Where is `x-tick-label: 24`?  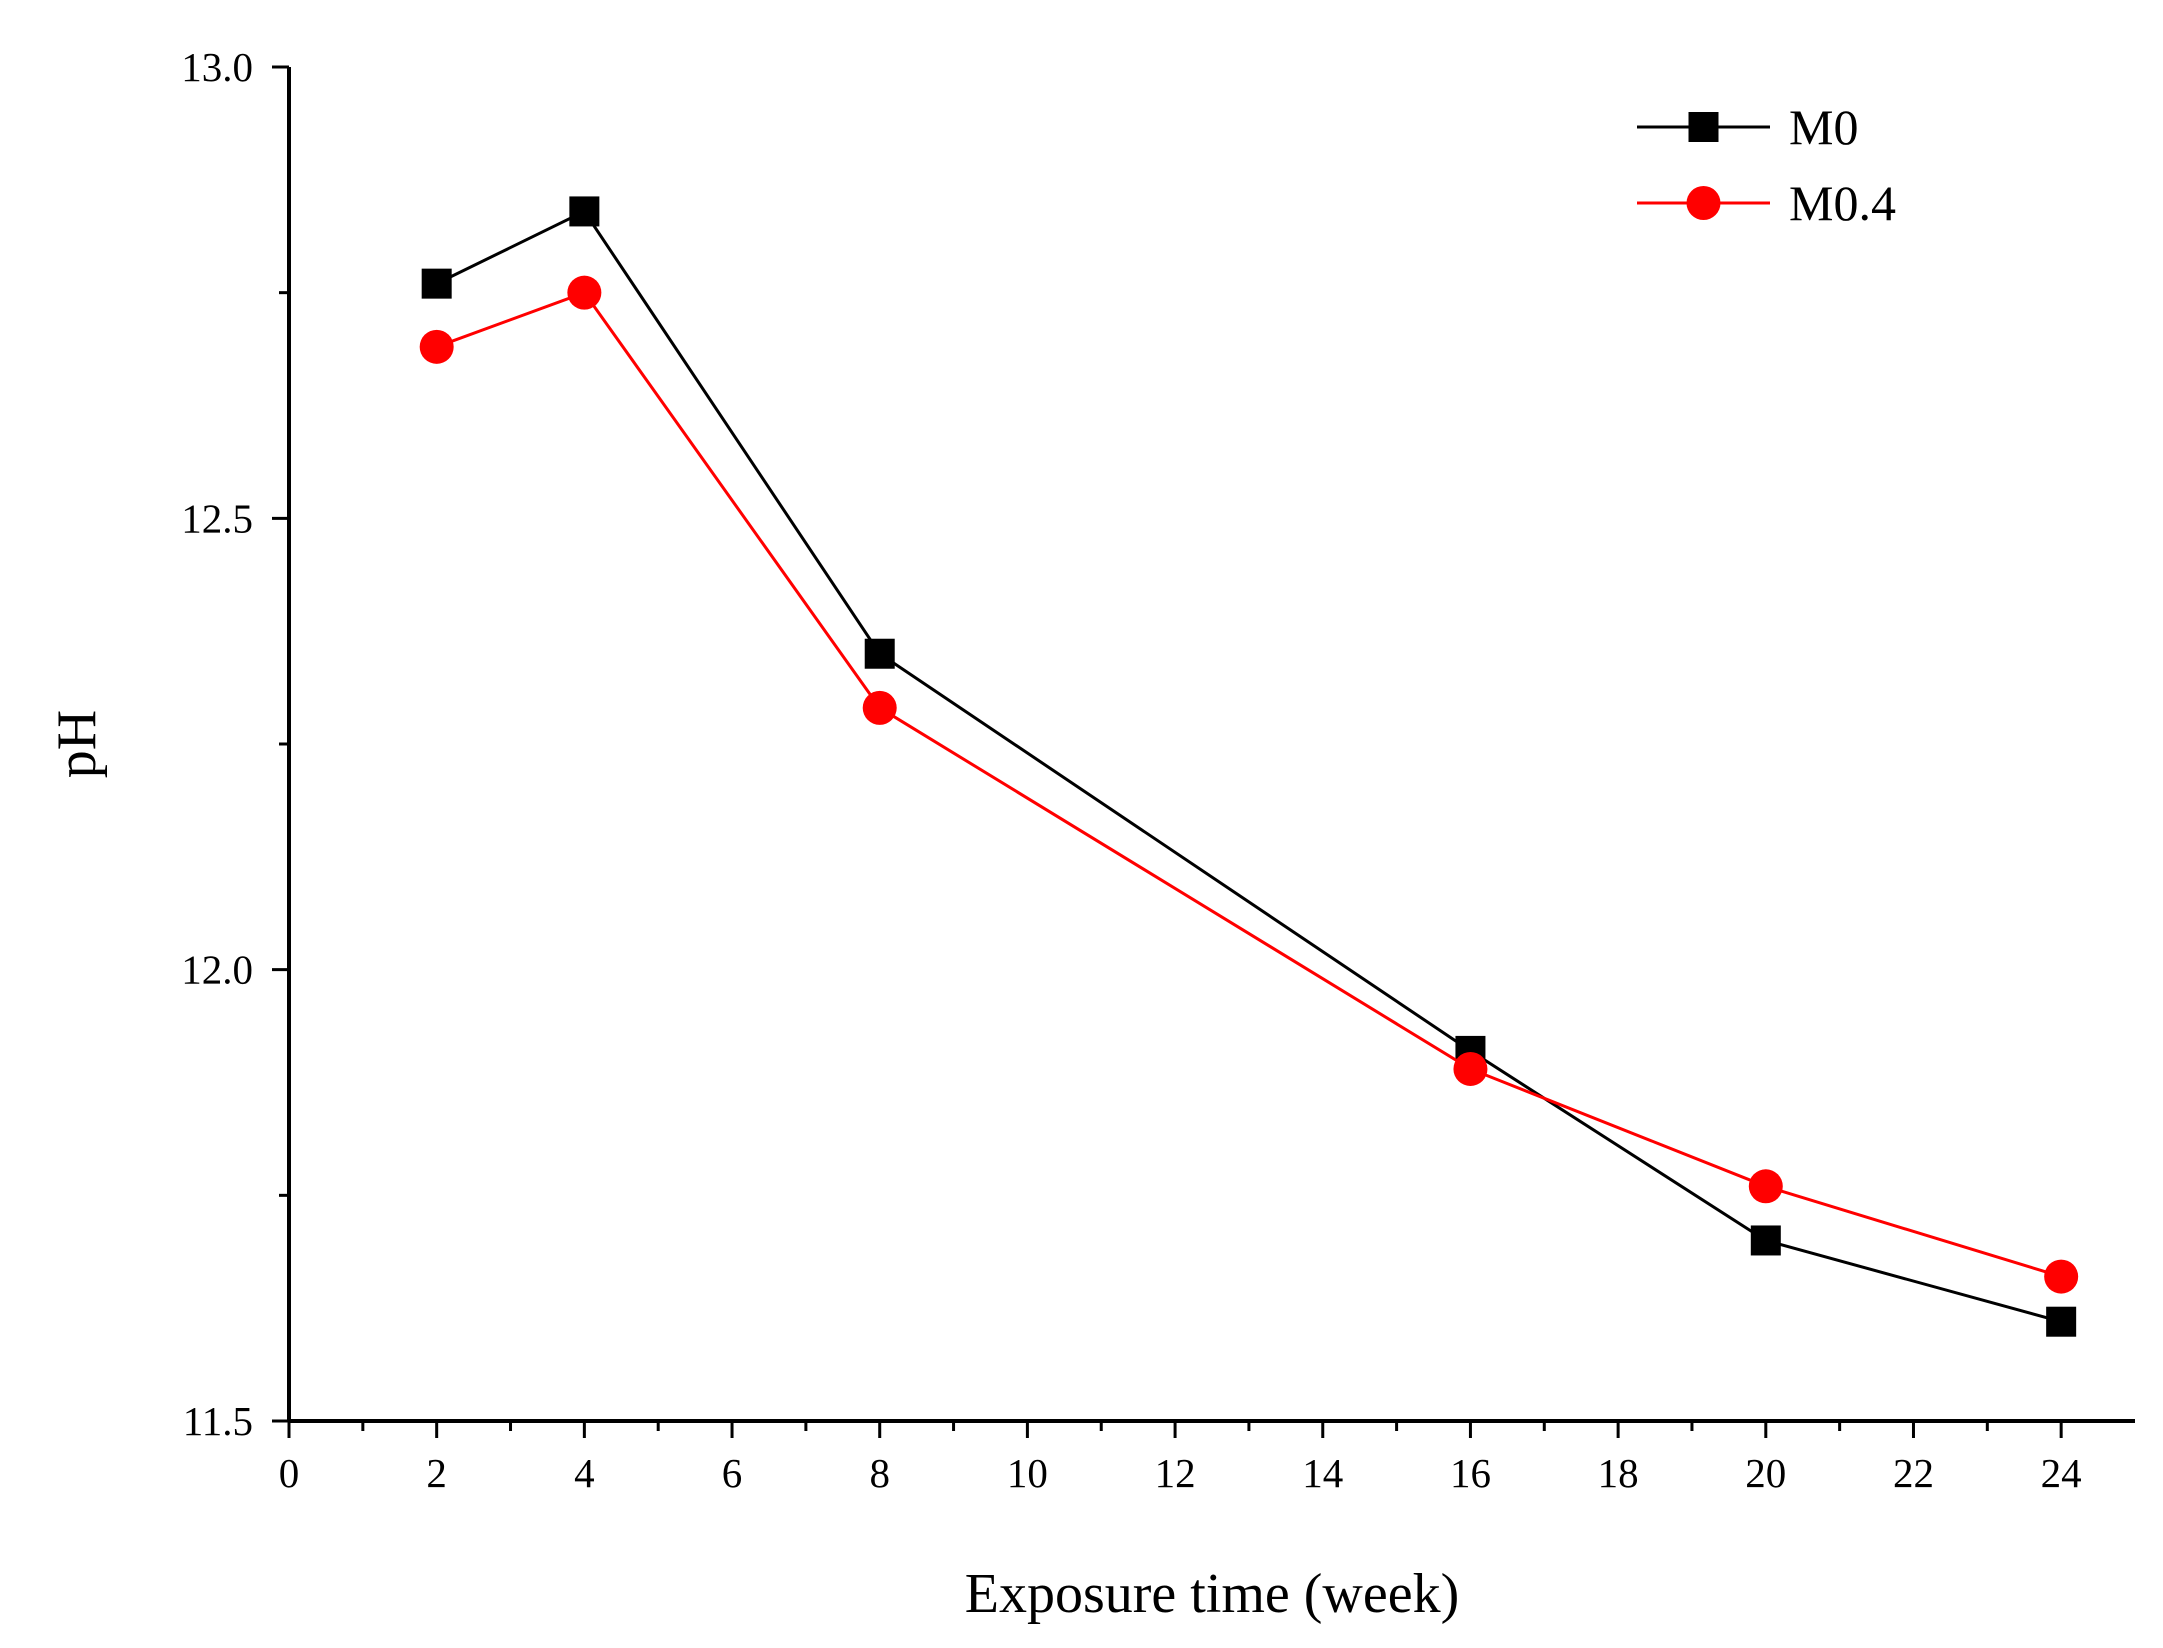 x-tick-label: 24 is located at coordinates (2061, 1473).